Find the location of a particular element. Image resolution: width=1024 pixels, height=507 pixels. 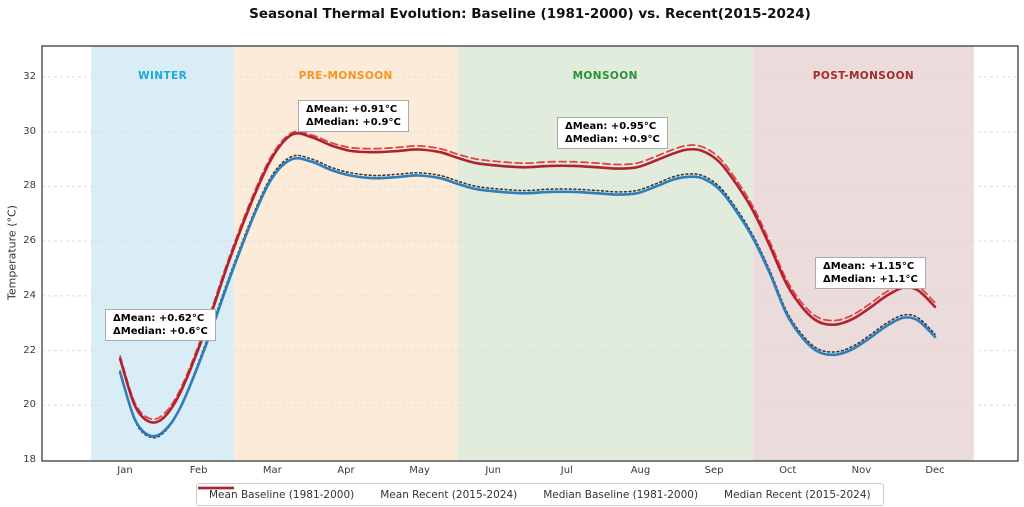

y-tick-label: 24 is located at coordinates (29, 295).